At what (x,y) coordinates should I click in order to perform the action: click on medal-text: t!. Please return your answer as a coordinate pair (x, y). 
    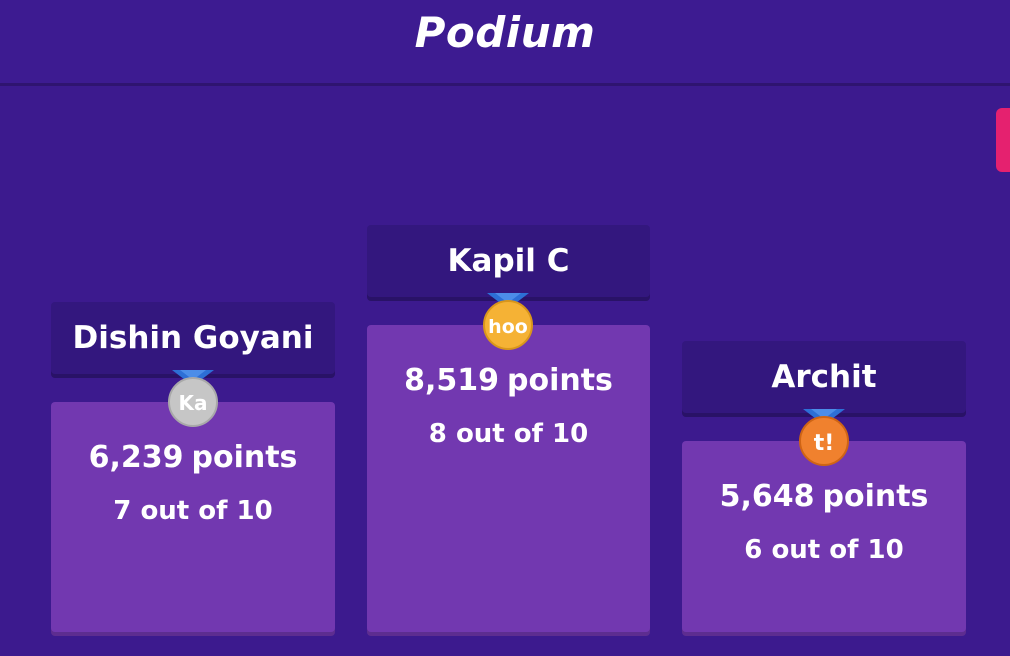
    Looking at the image, I should click on (824, 443).